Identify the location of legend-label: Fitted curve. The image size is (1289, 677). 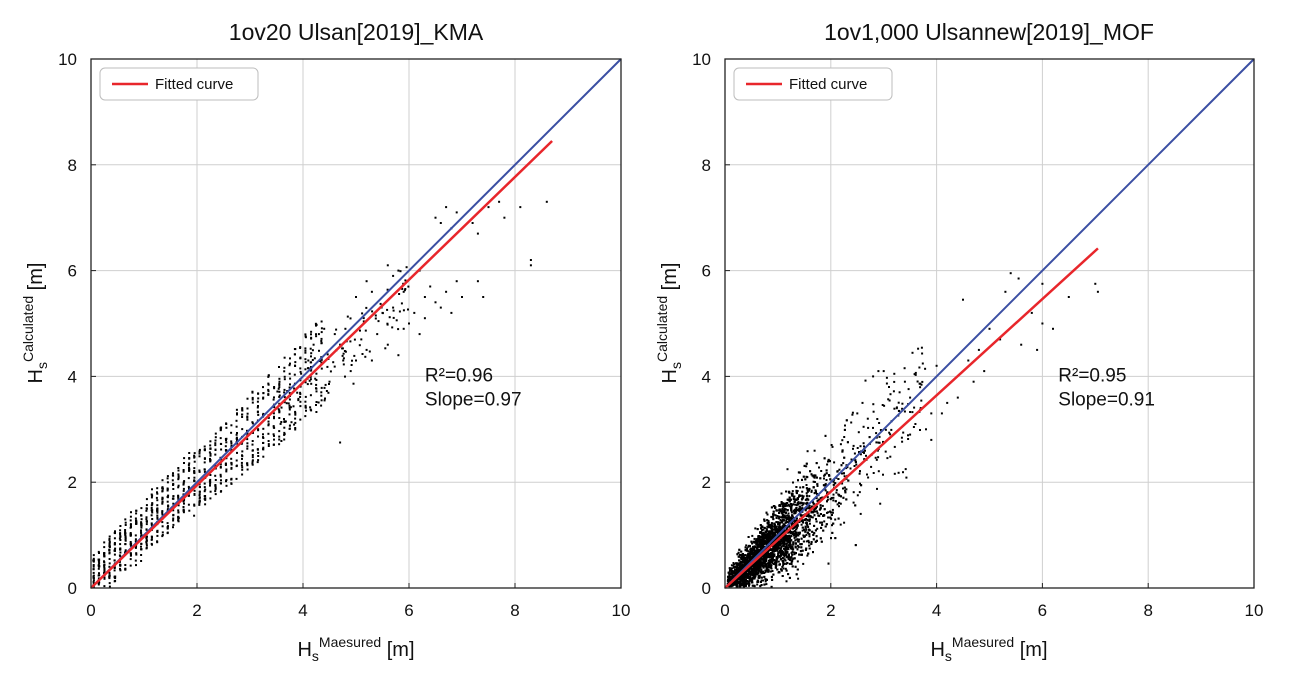
(194, 84).